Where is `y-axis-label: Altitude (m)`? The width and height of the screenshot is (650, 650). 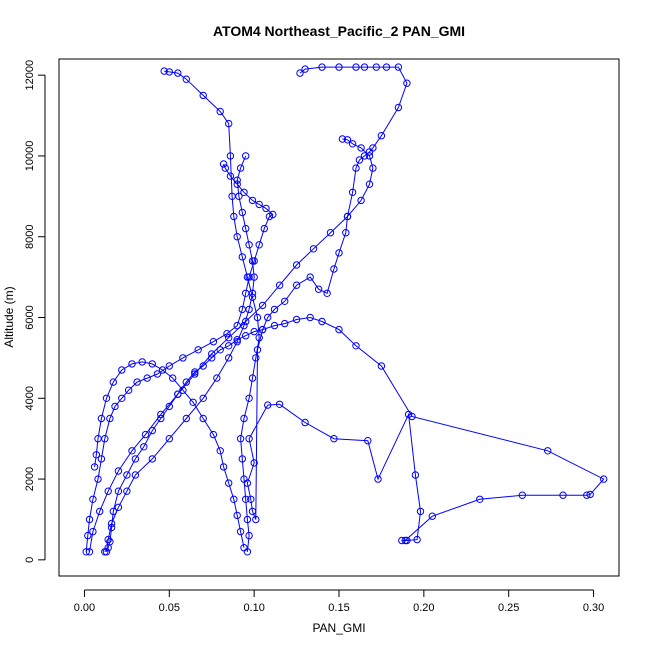
y-axis-label: Altitude (m) is located at coordinates (9, 316).